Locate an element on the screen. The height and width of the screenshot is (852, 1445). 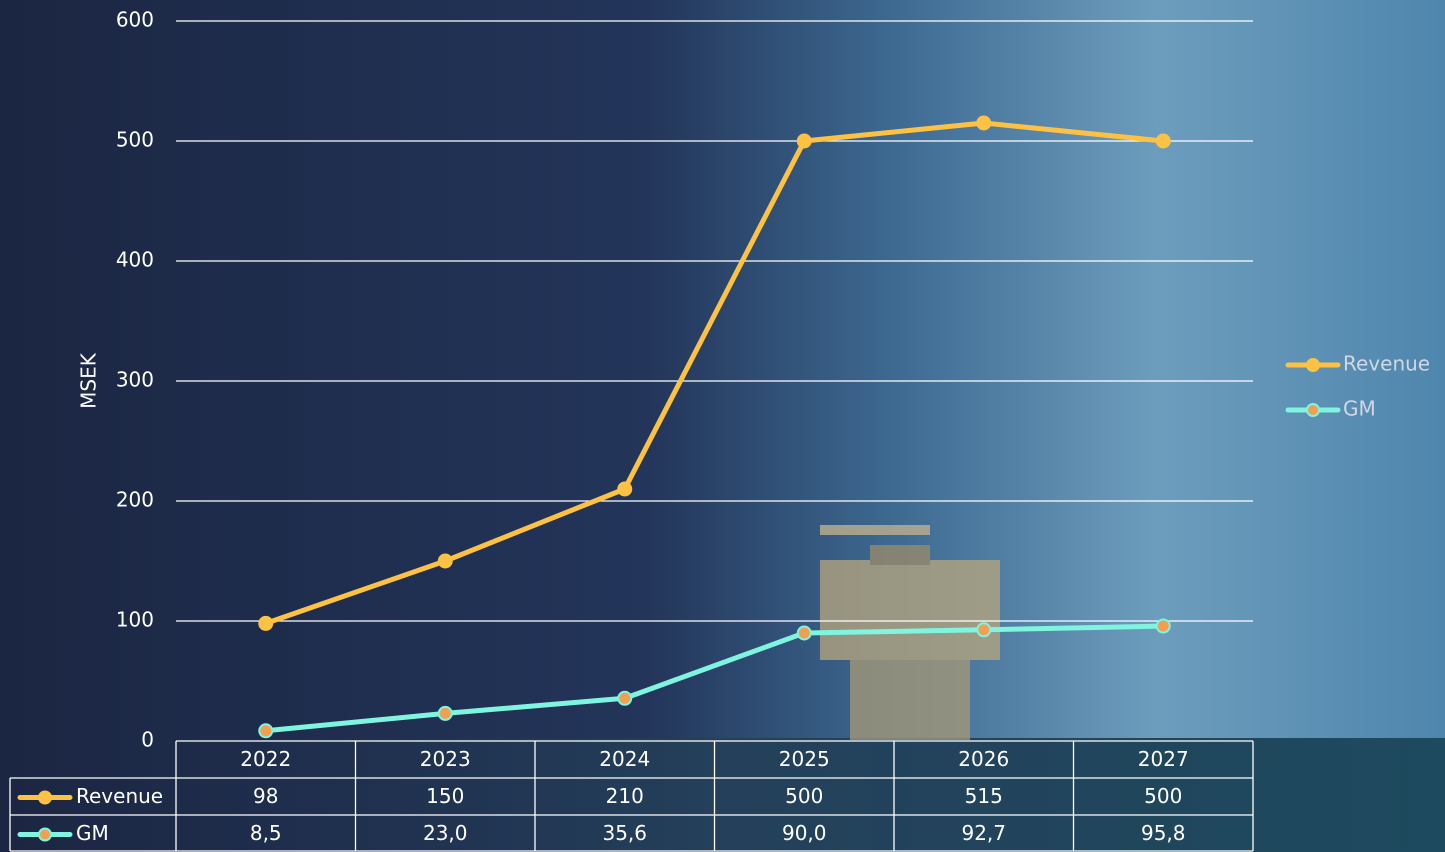
table-value: 90,0 is located at coordinates (804, 833).